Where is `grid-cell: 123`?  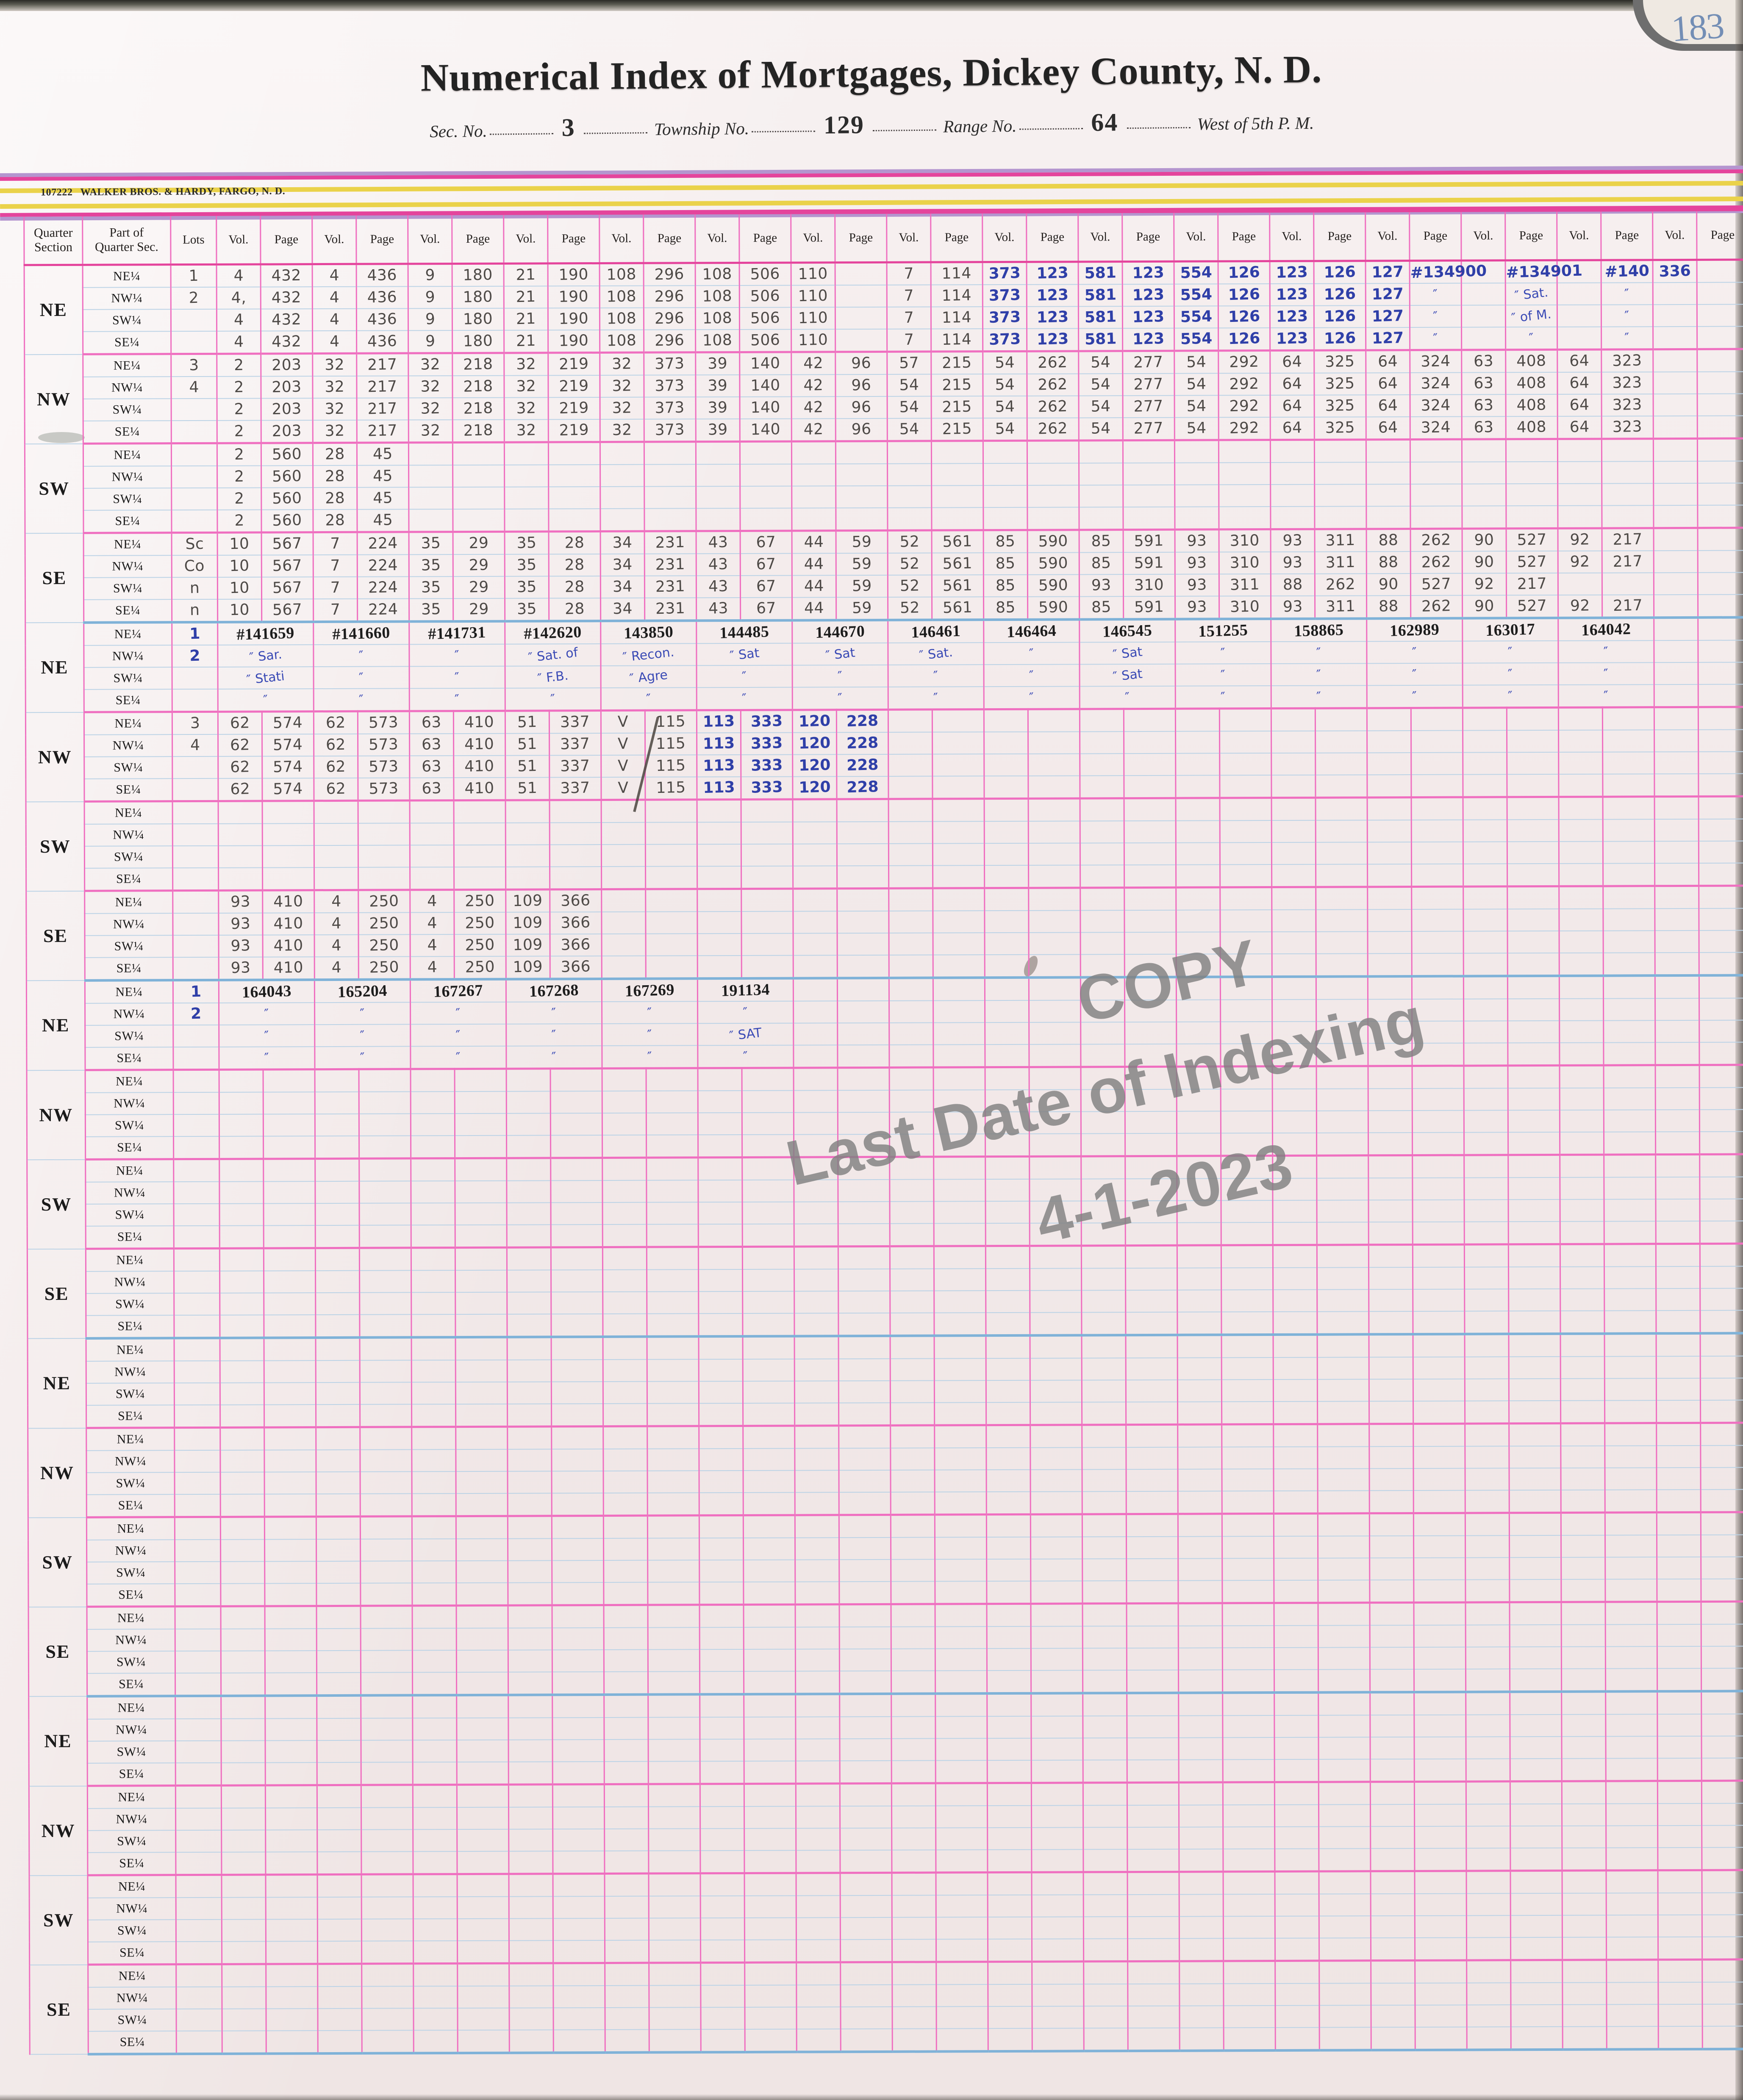 grid-cell: 123 is located at coordinates (1053, 317).